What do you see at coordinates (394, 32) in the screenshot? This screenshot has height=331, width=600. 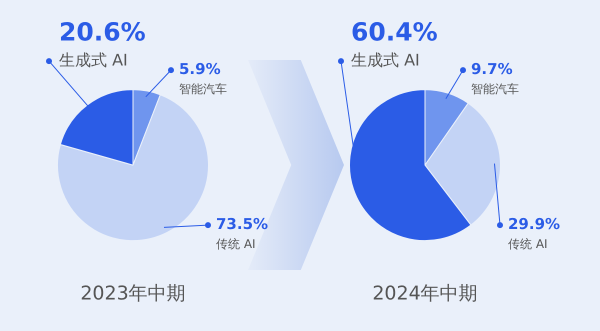 I see `data-label: 60.4%` at bounding box center [394, 32].